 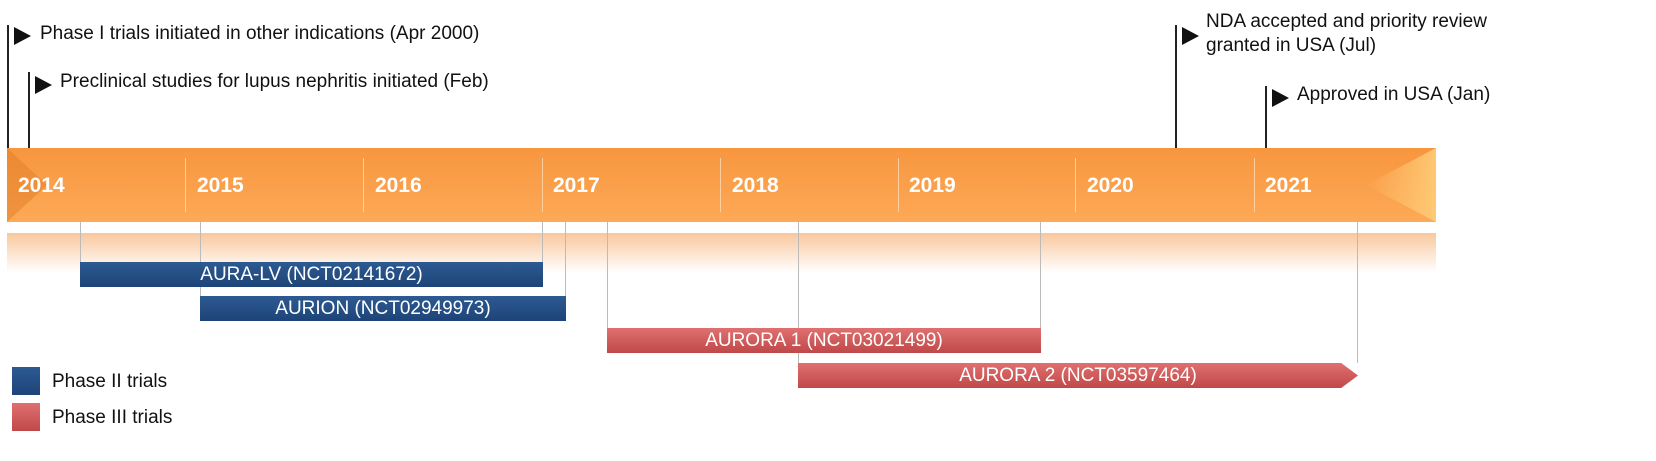 I want to click on milestone-nda-line2: granted in USA (Jul), so click(x=1291, y=45).